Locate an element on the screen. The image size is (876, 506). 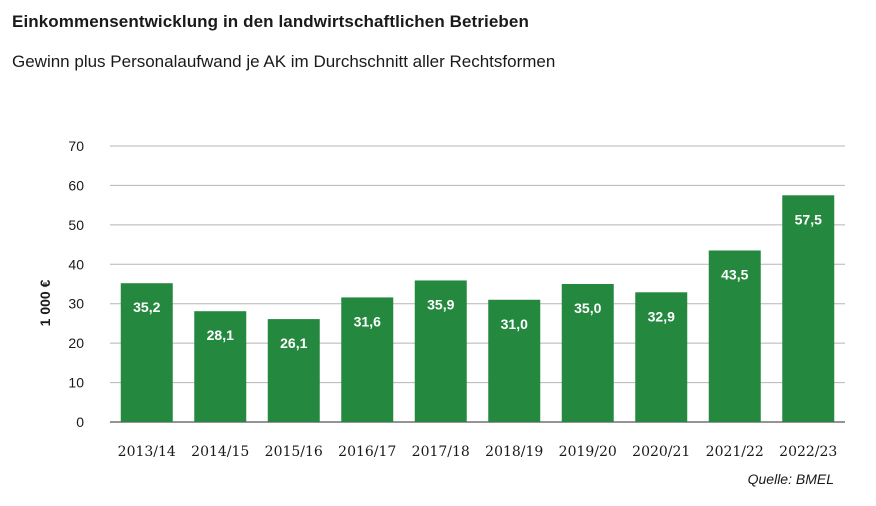
x-tick-label: 2017/18 is located at coordinates (441, 452).